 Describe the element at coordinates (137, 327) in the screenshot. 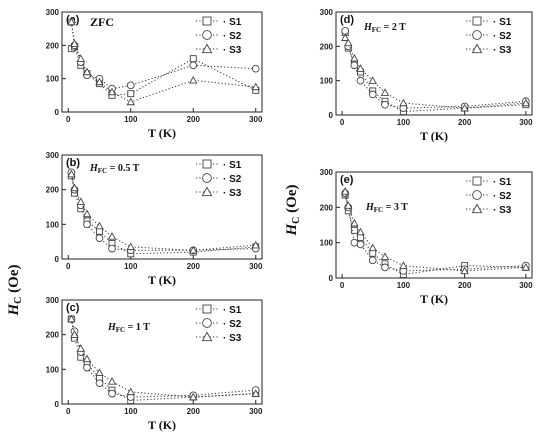

I see `condition-rest: = 1 T` at that location.